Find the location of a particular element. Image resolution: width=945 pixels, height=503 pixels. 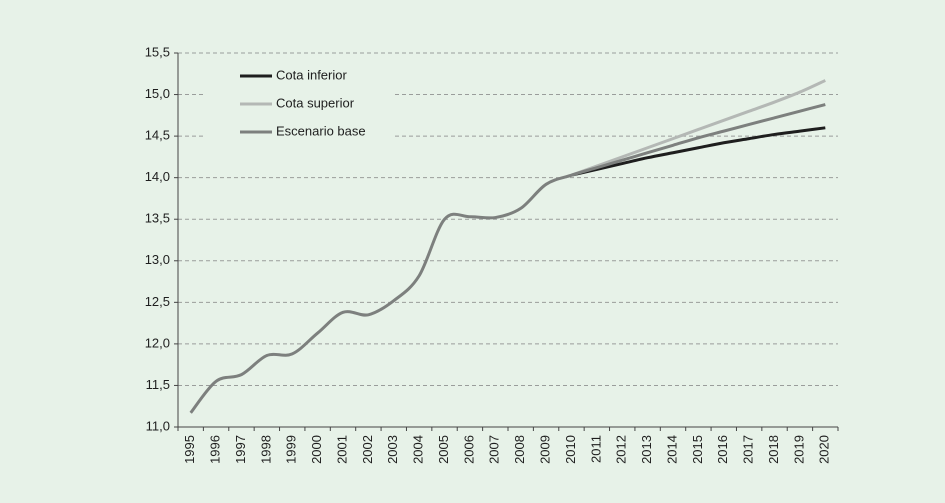

x-tick-label: 2003 is located at coordinates (392, 449).